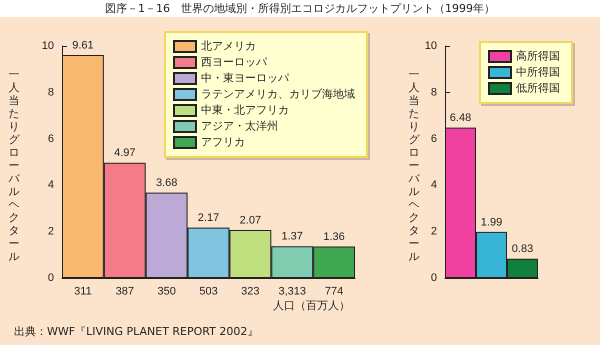 The width and height of the screenshot is (600, 345). What do you see at coordinates (208, 292) in the screenshot?
I see `x-tick-label: 503` at bounding box center [208, 292].